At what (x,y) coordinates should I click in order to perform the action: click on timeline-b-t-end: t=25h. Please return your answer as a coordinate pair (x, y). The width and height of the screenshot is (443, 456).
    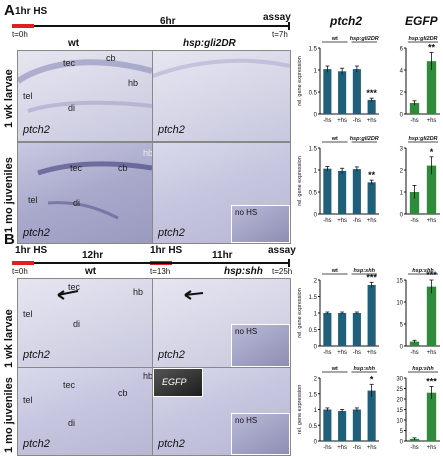
    Looking at the image, I should click on (282, 271).